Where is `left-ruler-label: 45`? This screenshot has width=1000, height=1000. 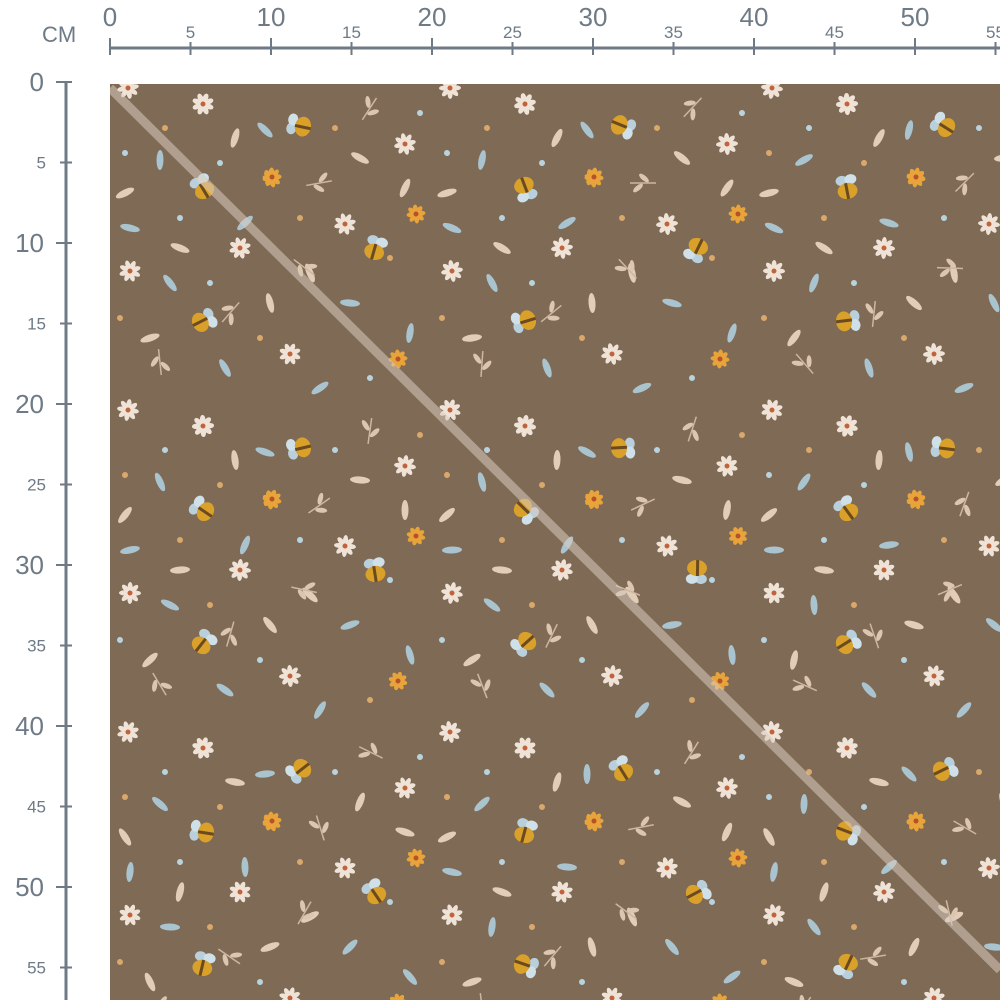
left-ruler-label: 45 is located at coordinates (36, 807).